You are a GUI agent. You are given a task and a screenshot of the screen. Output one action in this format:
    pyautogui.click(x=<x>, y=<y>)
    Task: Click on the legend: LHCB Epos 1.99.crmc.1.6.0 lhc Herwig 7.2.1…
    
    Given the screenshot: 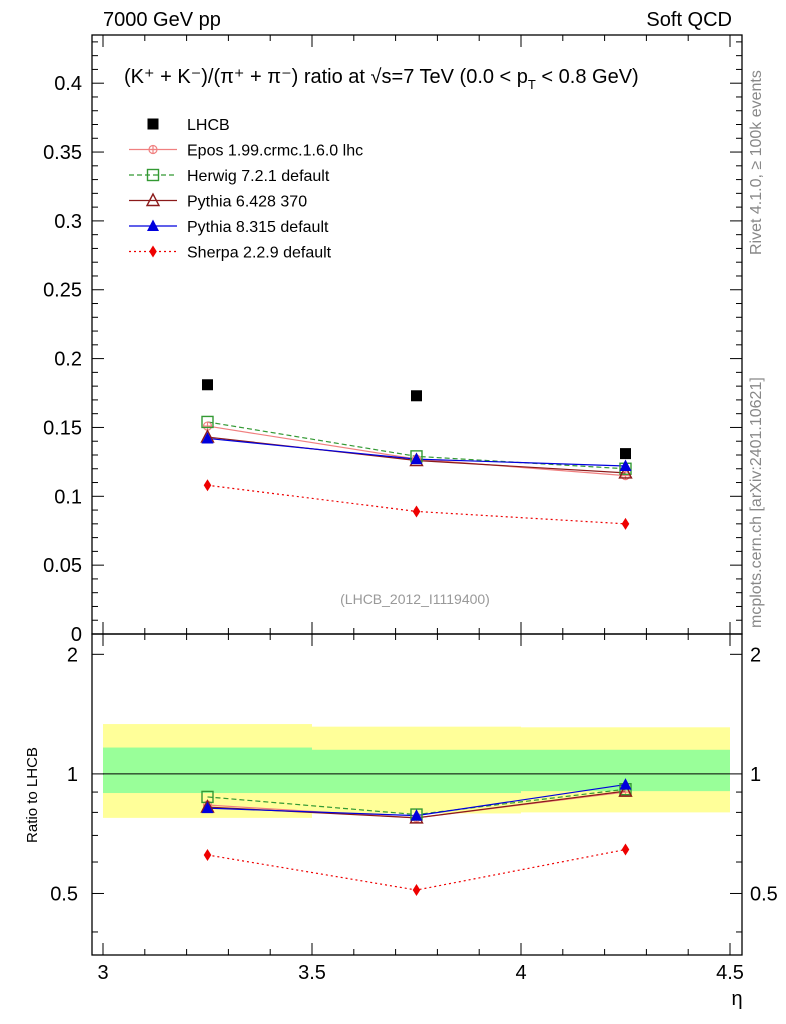 What is the action you would take?
    pyautogui.click(x=246, y=189)
    